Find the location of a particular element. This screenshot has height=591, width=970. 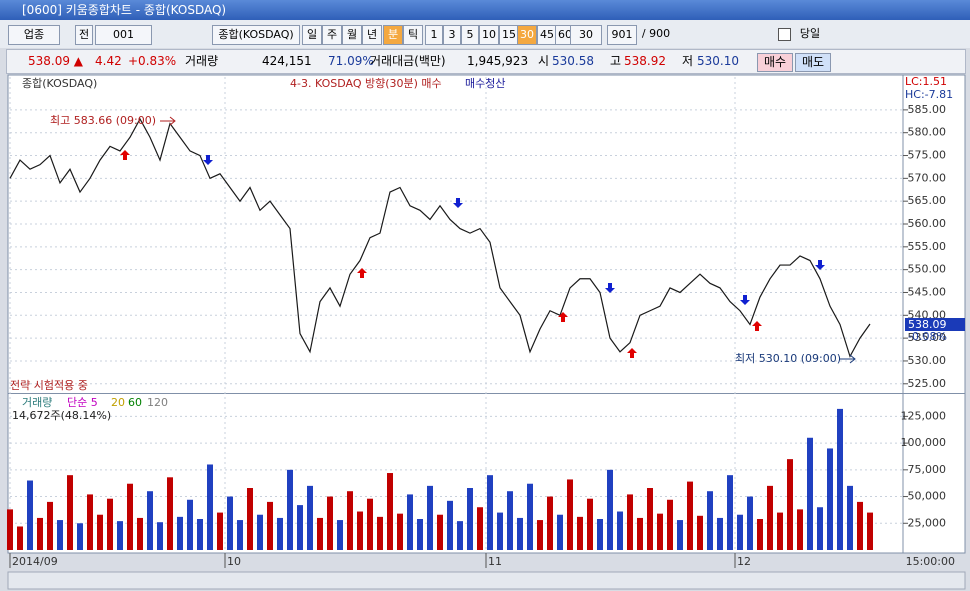

toolbar-button: 틱 is located at coordinates (413, 35).